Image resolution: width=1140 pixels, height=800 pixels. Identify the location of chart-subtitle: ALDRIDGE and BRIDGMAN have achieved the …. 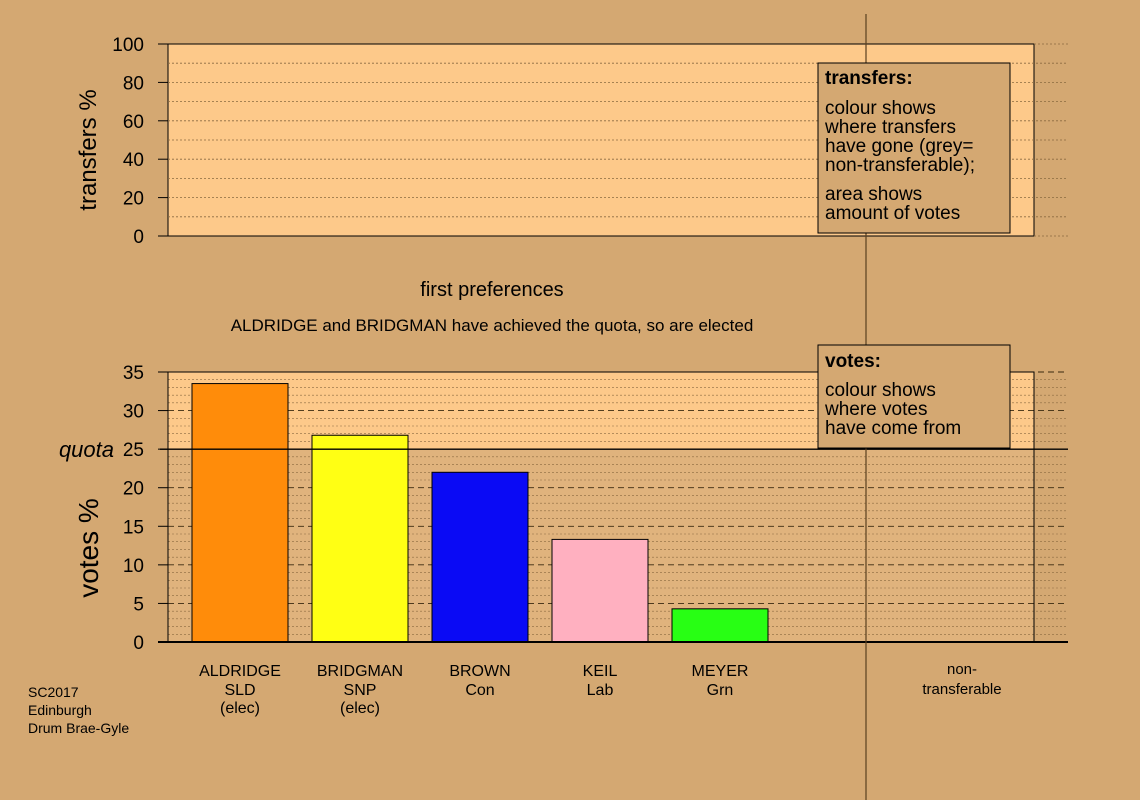
(492, 325).